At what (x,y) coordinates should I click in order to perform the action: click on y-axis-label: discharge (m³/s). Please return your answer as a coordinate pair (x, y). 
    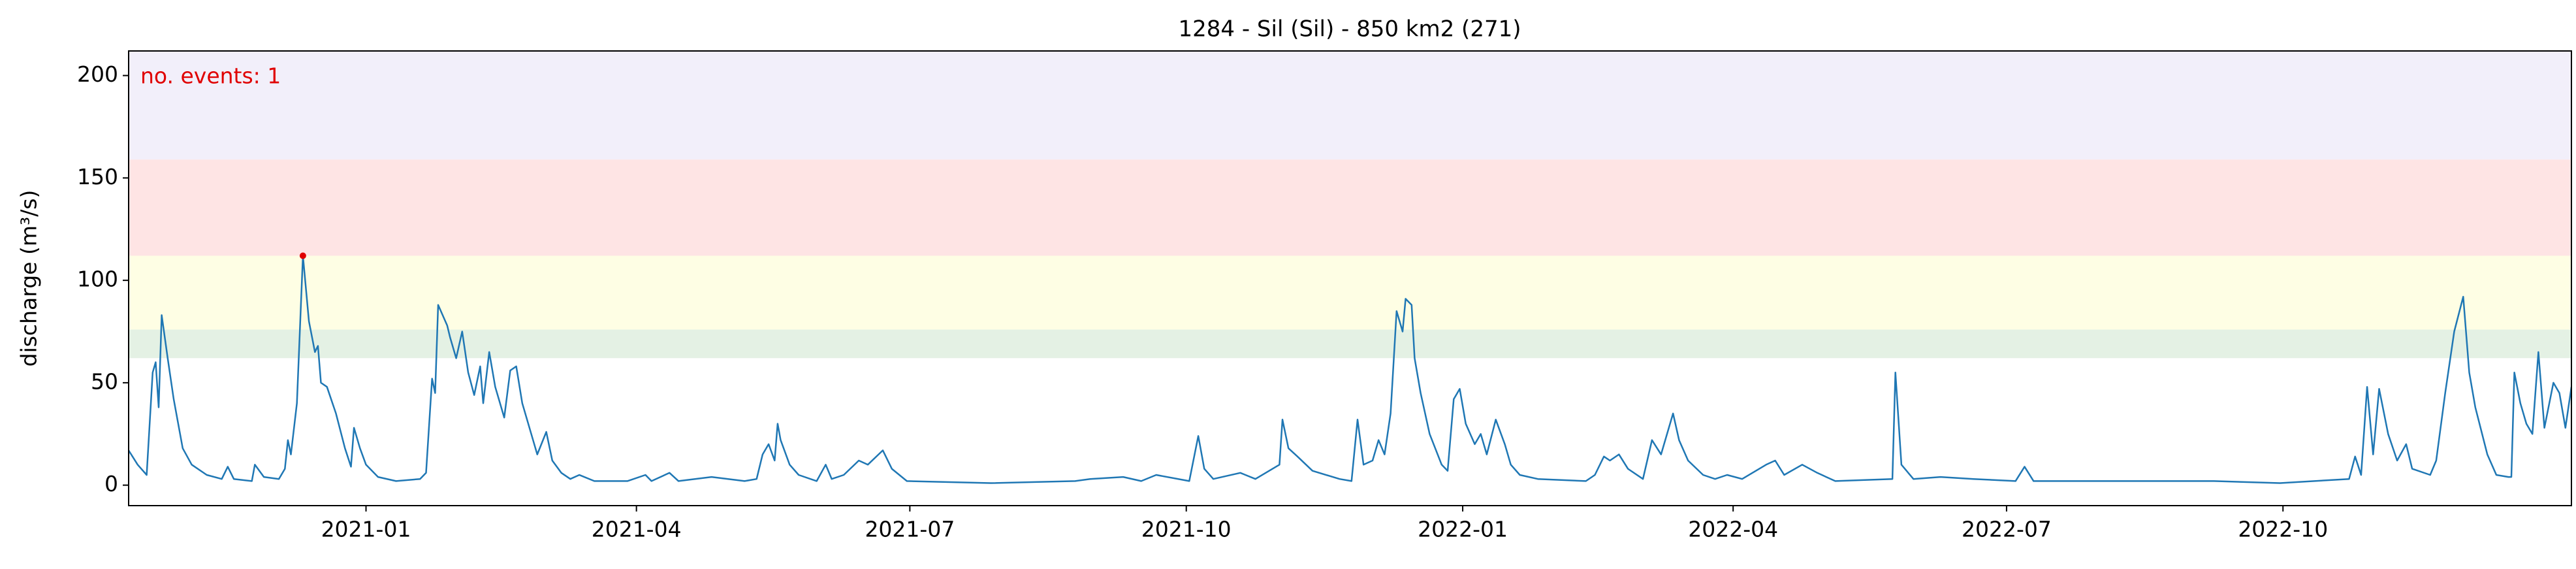
    Looking at the image, I should click on (29, 278).